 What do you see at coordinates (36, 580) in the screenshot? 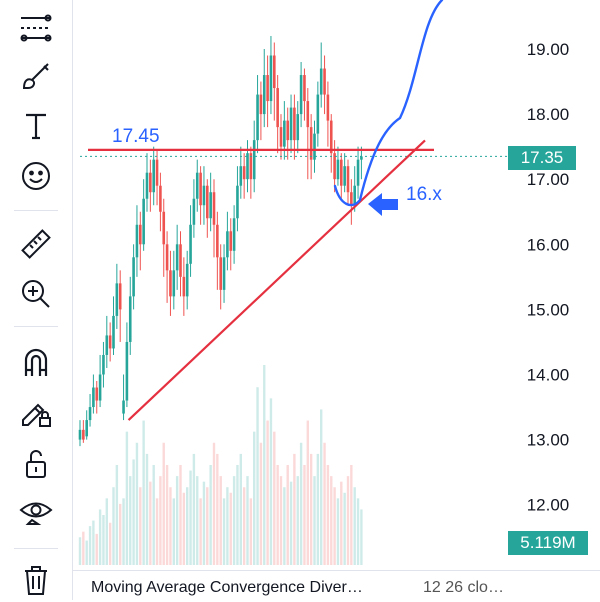
I see `trash-icon` at bounding box center [36, 580].